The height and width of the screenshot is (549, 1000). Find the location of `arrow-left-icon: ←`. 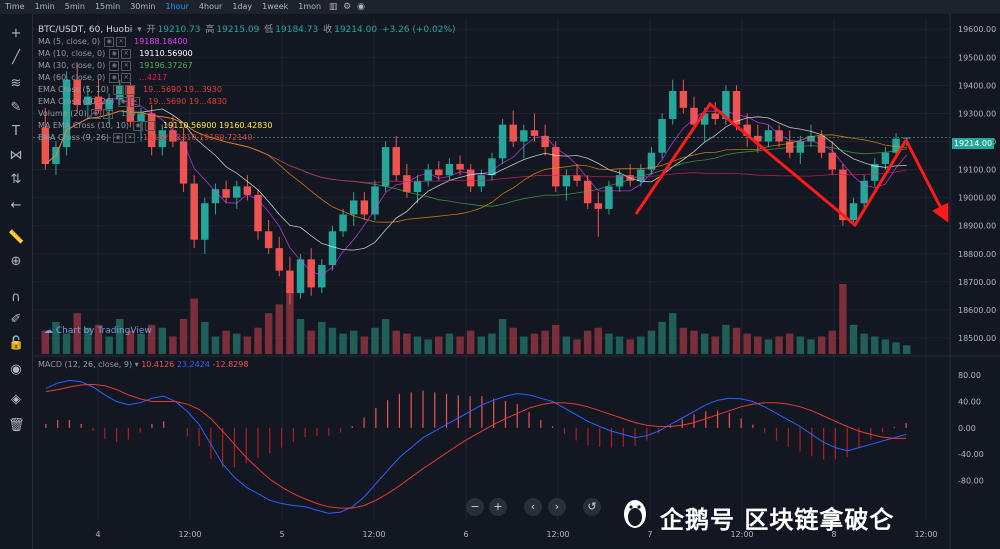

arrow-left-icon: ← is located at coordinates (16, 205).